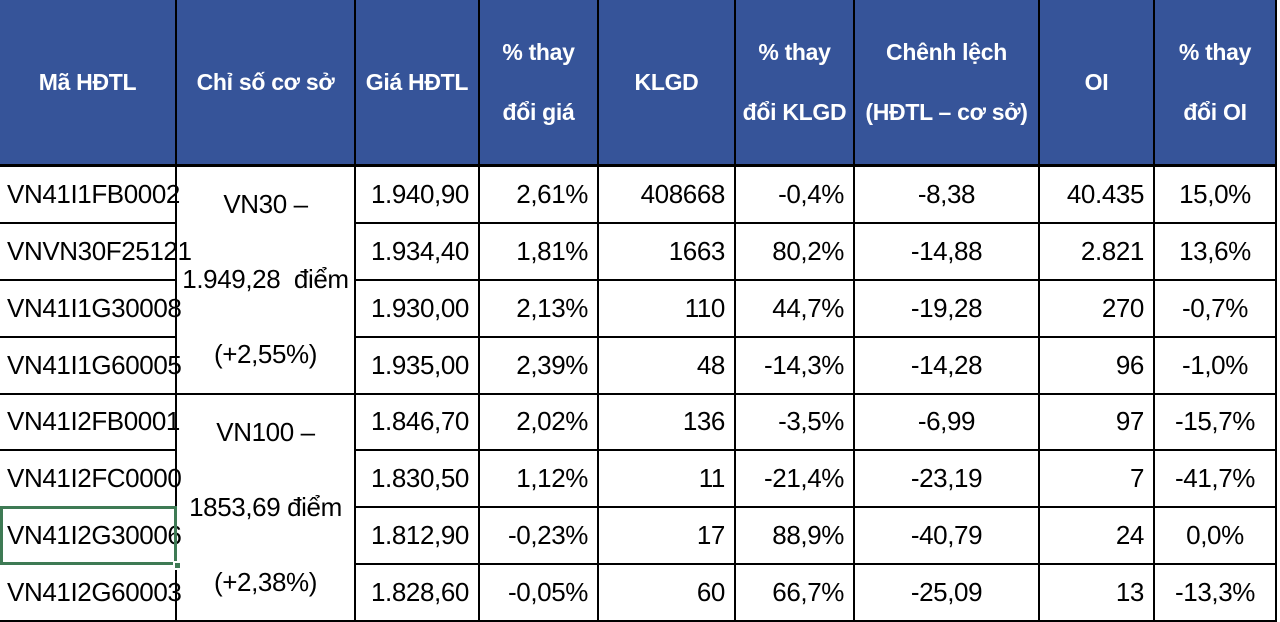  I want to click on cell-code: VNVN30F25121, so click(96, 252).